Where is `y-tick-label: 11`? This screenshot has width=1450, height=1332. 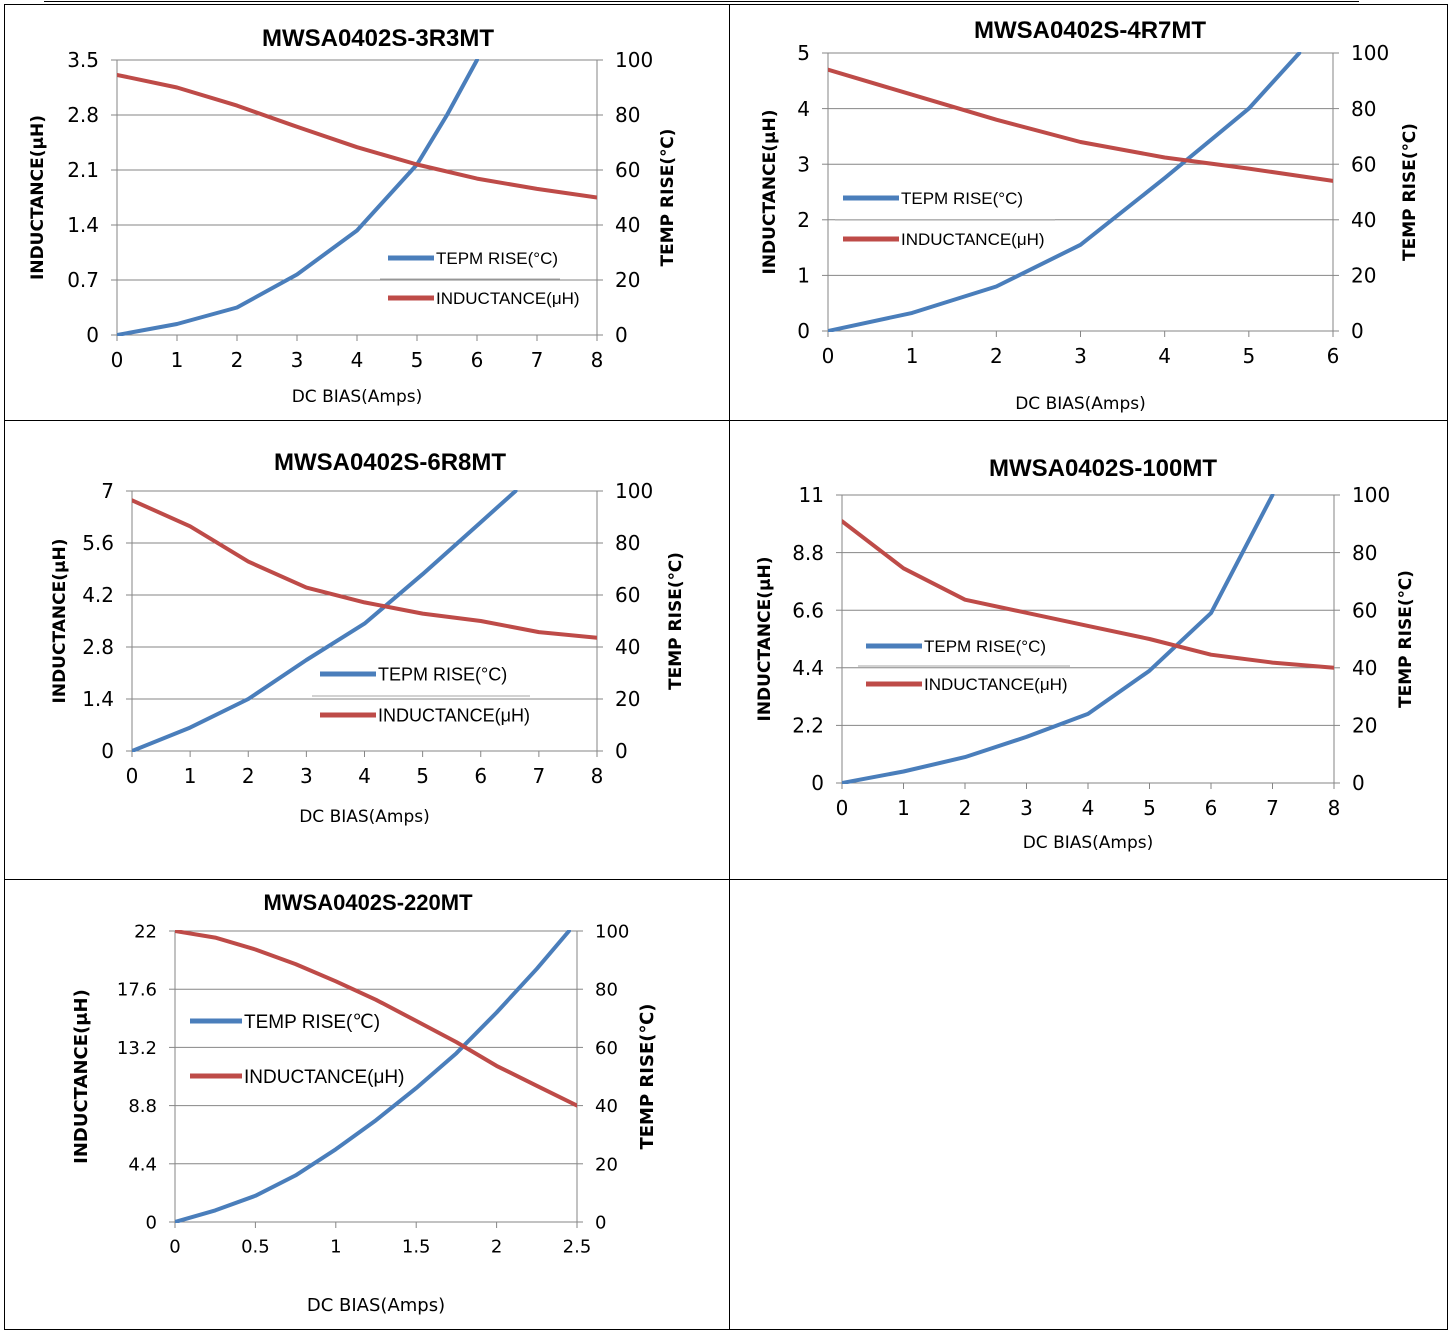 y-tick-label: 11 is located at coordinates (811, 495).